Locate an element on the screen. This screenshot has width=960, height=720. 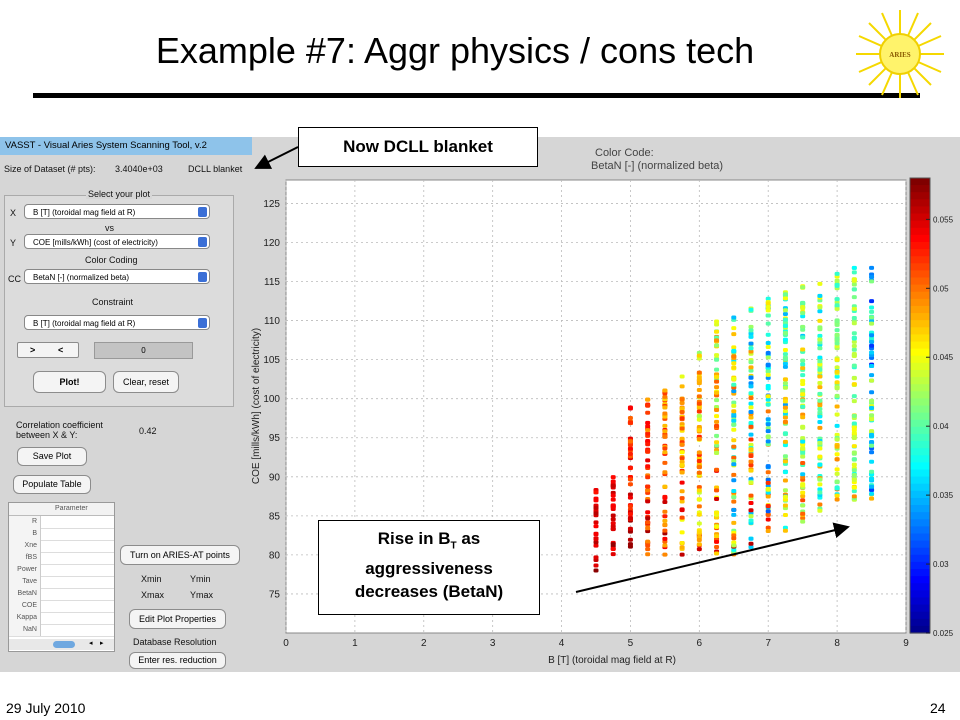
table-row: NaN is located at coordinates (61, 630).